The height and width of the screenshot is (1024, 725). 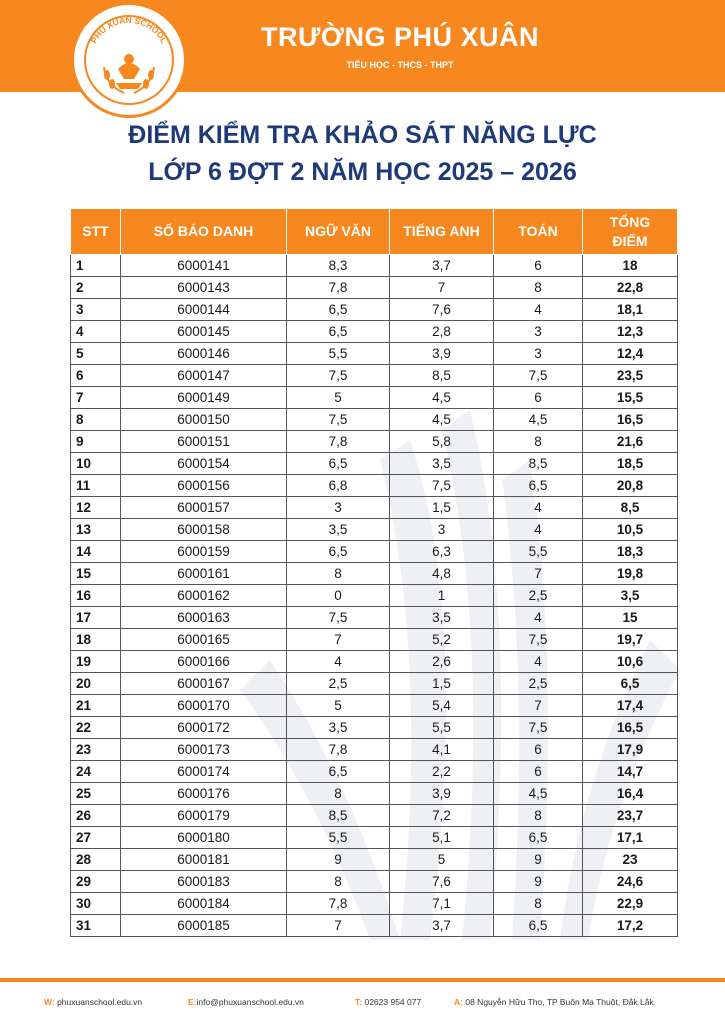 What do you see at coordinates (192, 1002) in the screenshot?
I see `footer-email-label: E:` at bounding box center [192, 1002].